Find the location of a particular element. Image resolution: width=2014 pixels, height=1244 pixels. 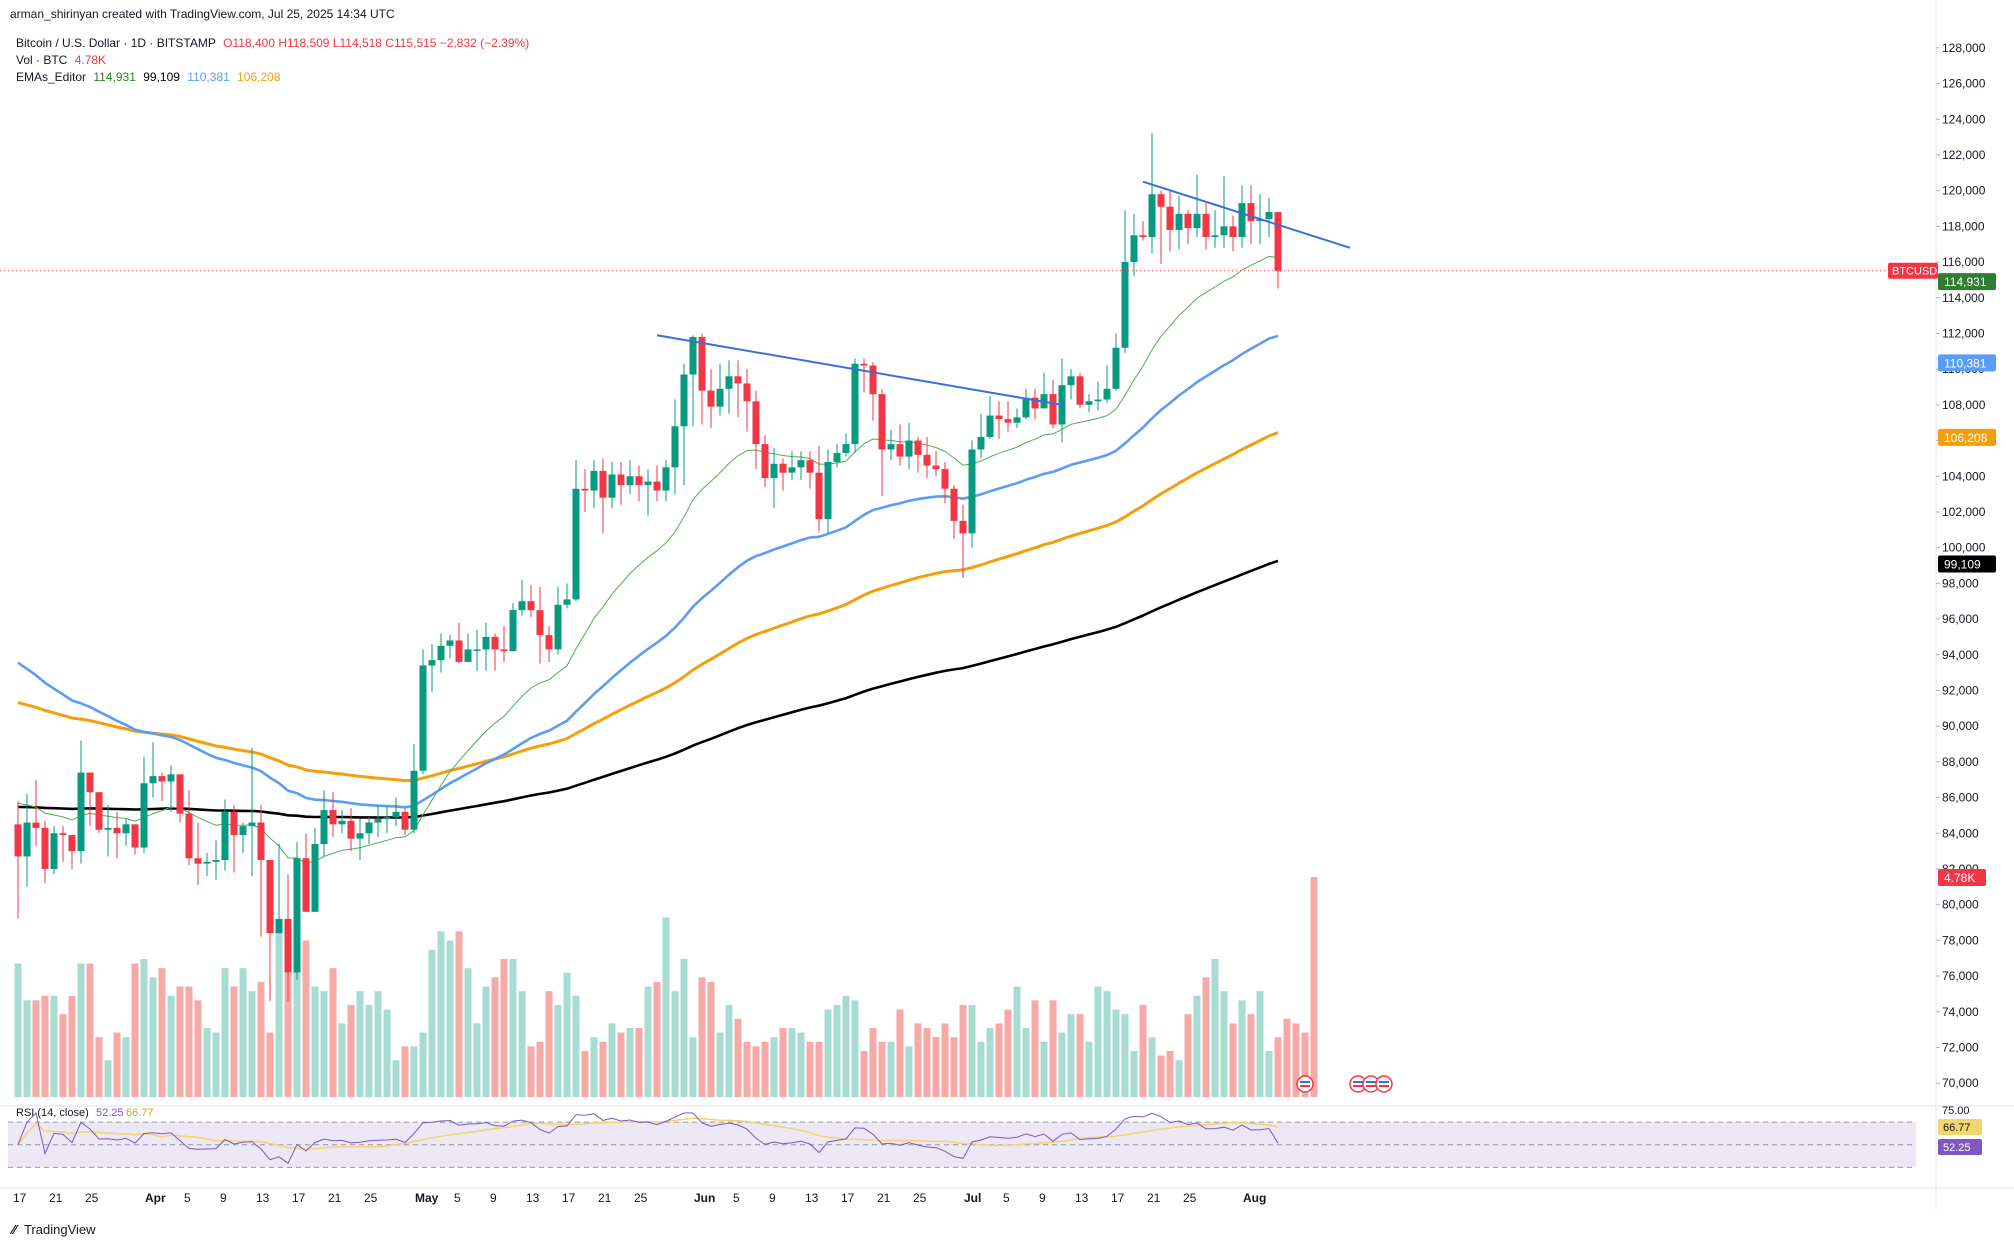

x-axis-label: 25 is located at coordinates (92, 1198).